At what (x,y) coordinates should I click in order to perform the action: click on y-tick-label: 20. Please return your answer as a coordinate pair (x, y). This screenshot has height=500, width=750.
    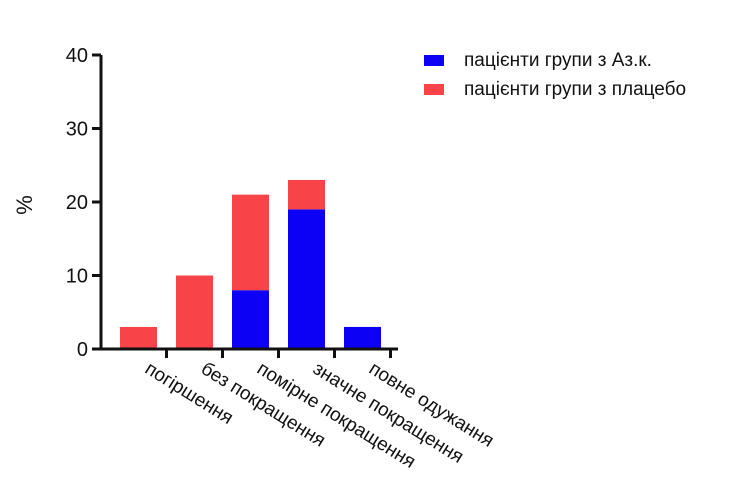
    Looking at the image, I should click on (77, 203).